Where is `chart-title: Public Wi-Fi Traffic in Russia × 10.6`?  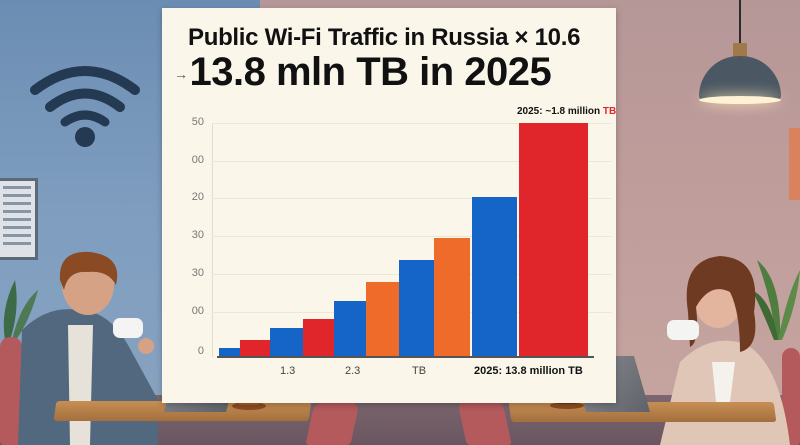
chart-title: Public Wi-Fi Traffic in Russia × 10.6 is located at coordinates (384, 37).